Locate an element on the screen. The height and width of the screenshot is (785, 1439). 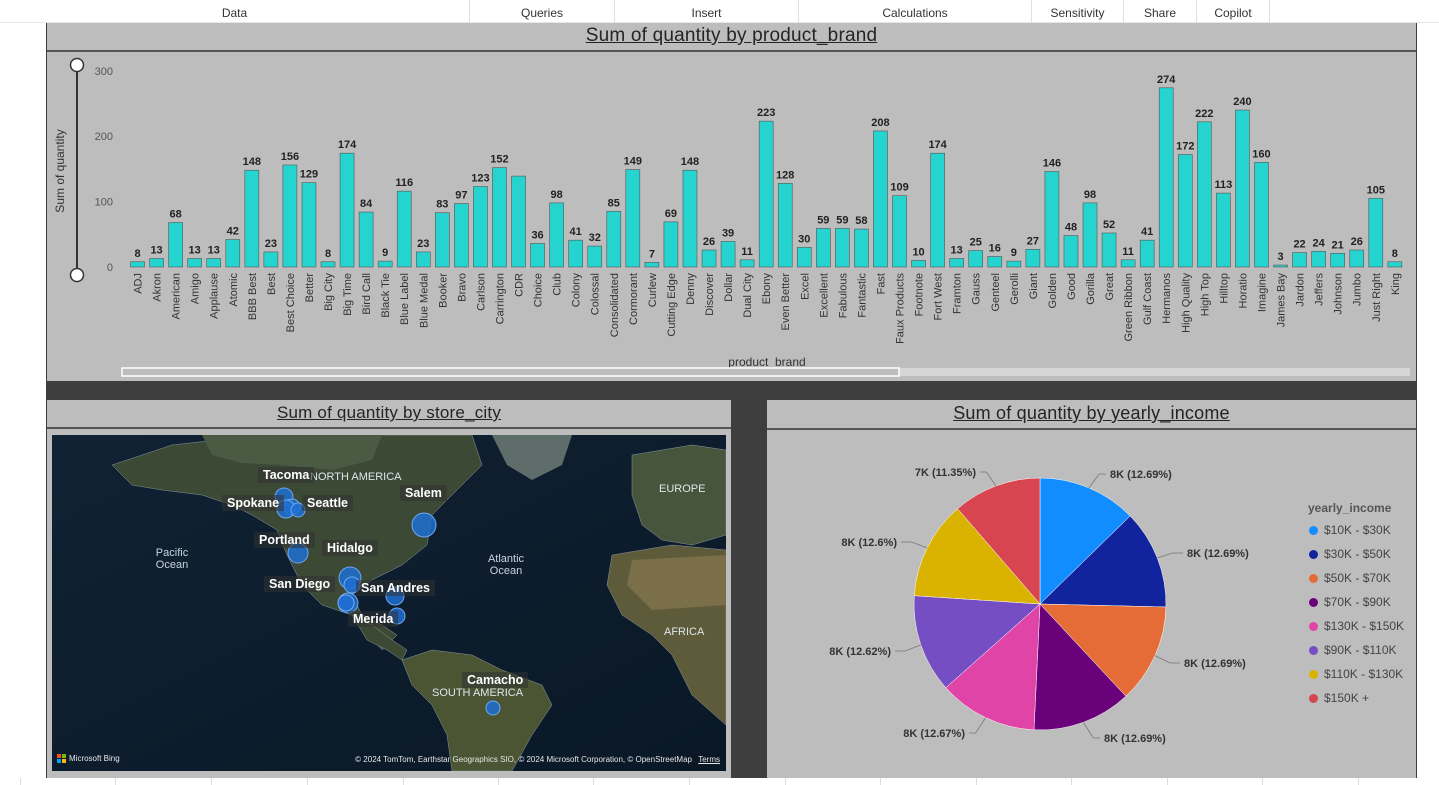
legend-item: $130K - $150K is located at coordinates (1356, 626).